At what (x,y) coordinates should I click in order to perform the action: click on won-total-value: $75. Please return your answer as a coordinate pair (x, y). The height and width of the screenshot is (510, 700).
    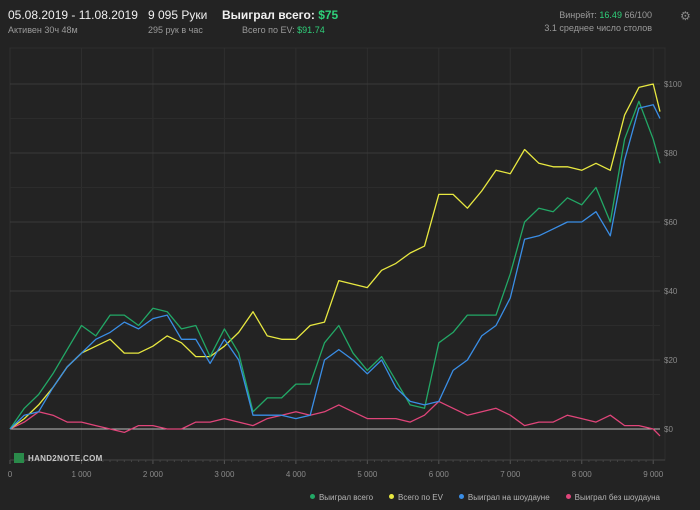
    Looking at the image, I should click on (328, 15).